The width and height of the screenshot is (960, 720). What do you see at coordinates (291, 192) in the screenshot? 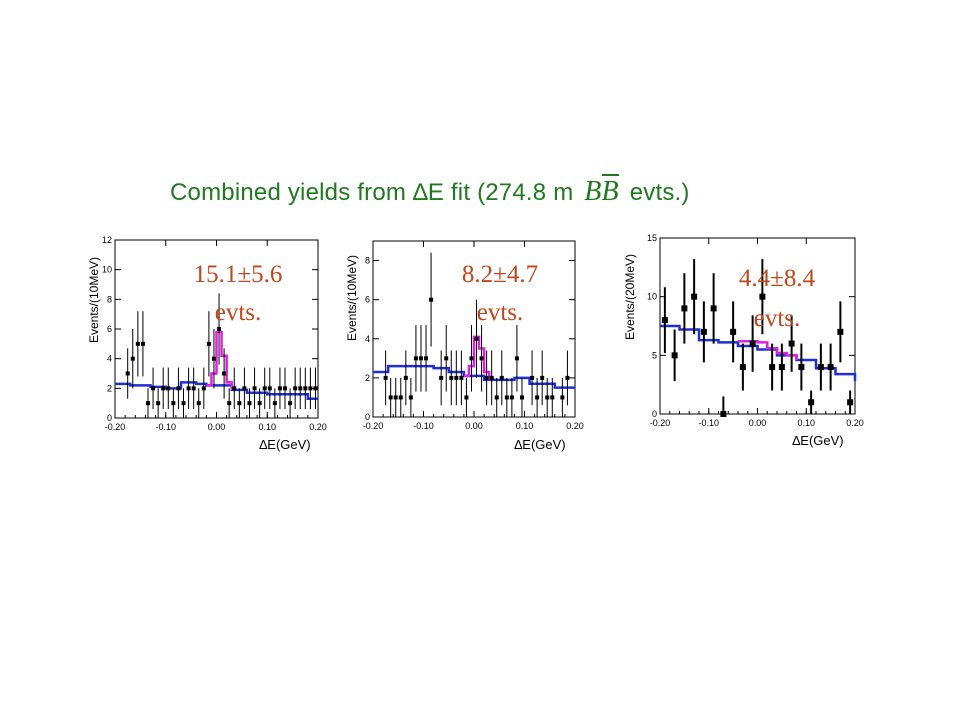
I see `title-prefix: Combined yields from` at bounding box center [291, 192].